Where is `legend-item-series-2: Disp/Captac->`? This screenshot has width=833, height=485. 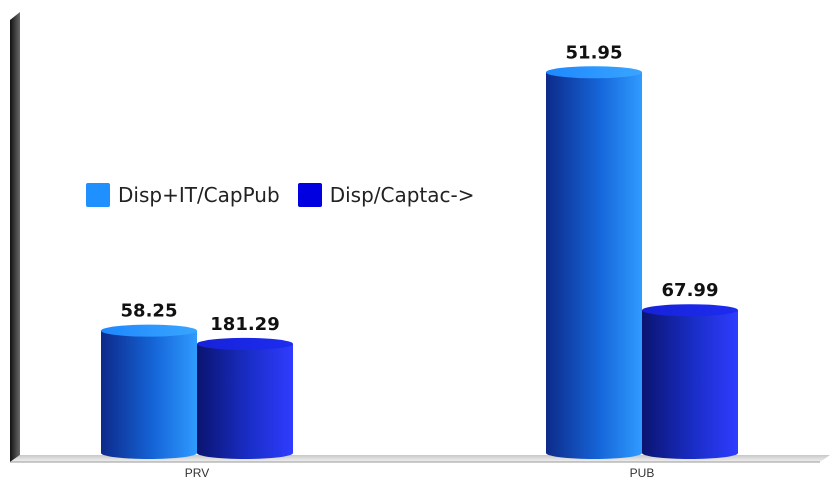 legend-item-series-2: Disp/Captac-> is located at coordinates (386, 195).